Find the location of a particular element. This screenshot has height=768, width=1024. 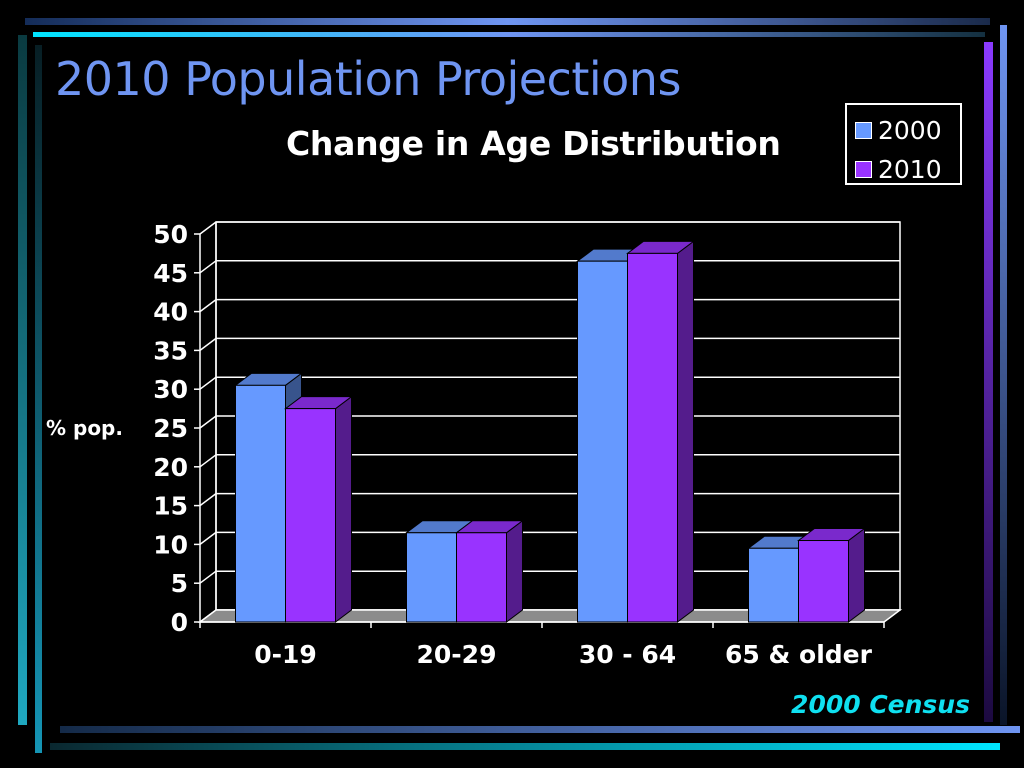

slide-title: 2010 Population Projections is located at coordinates (368, 79).